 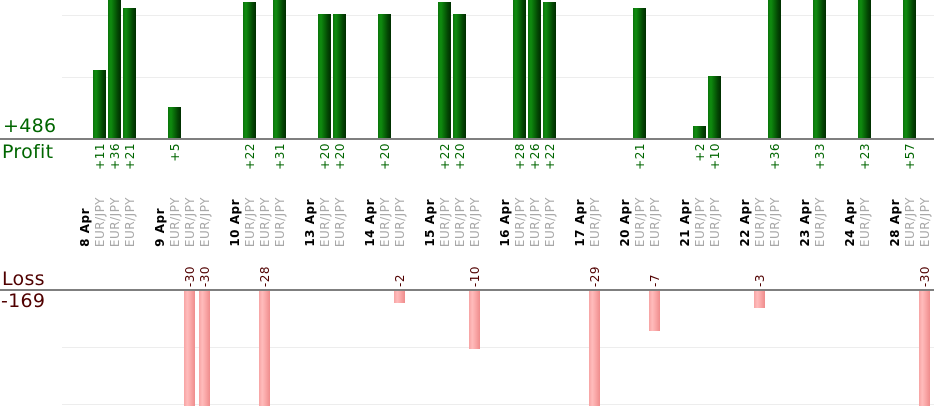 What do you see at coordinates (175, 152) in the screenshot?
I see `profit-value-label: +5` at bounding box center [175, 152].